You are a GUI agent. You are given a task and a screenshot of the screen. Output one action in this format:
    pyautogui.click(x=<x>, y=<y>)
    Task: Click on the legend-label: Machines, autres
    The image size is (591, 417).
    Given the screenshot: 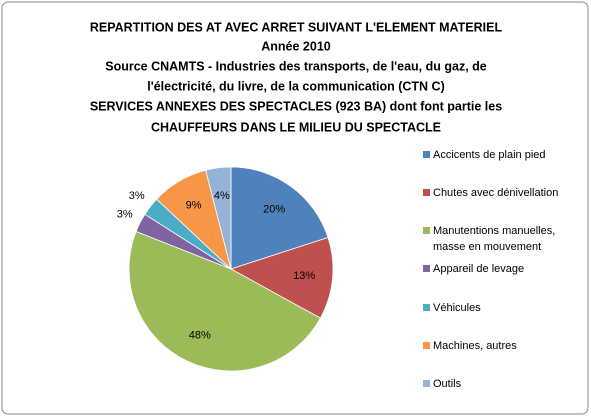 What is the action you would take?
    pyautogui.click(x=475, y=346)
    